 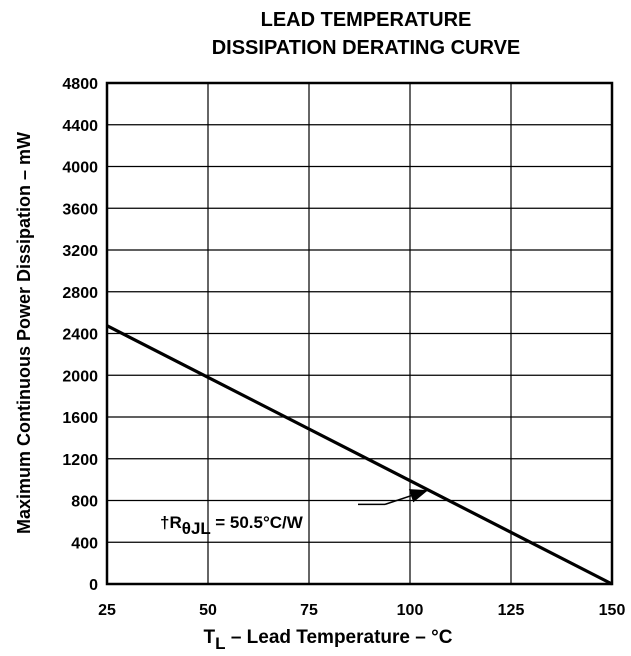 What do you see at coordinates (84, 502) in the screenshot?
I see `y-tick-label-800: 800` at bounding box center [84, 502].